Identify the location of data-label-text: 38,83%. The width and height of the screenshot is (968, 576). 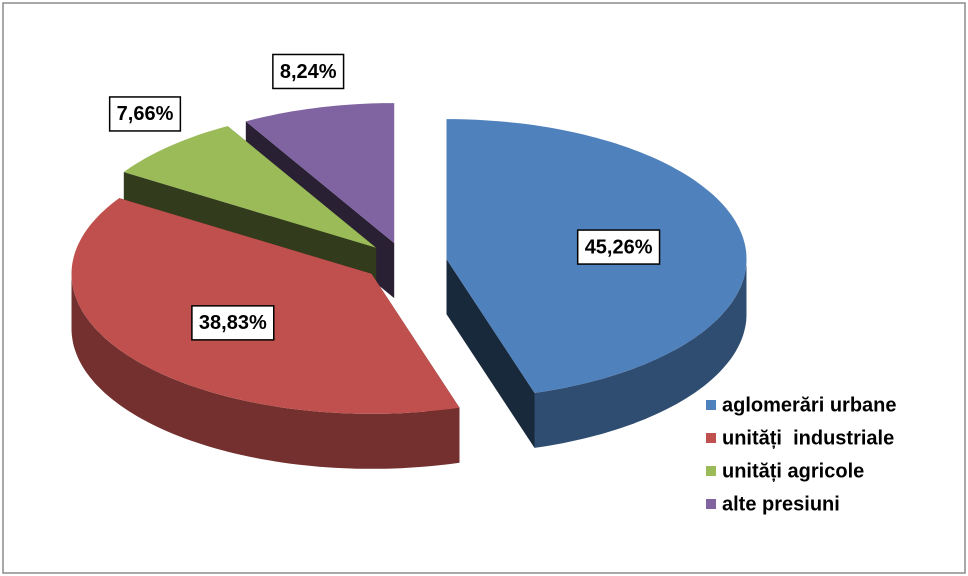
(233, 323).